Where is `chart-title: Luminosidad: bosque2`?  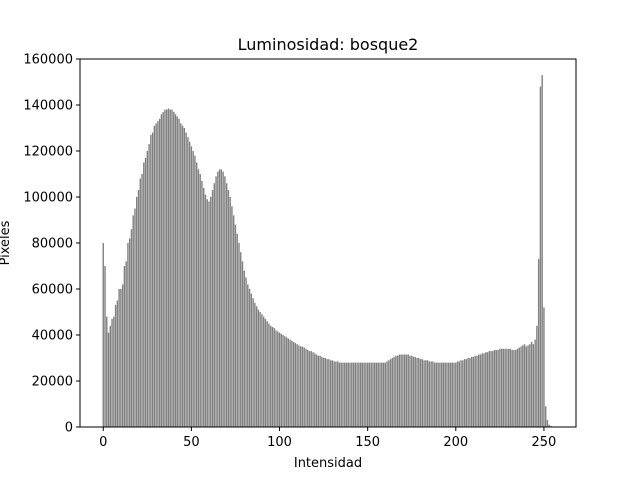 chart-title: Luminosidad: bosque2 is located at coordinates (328, 44).